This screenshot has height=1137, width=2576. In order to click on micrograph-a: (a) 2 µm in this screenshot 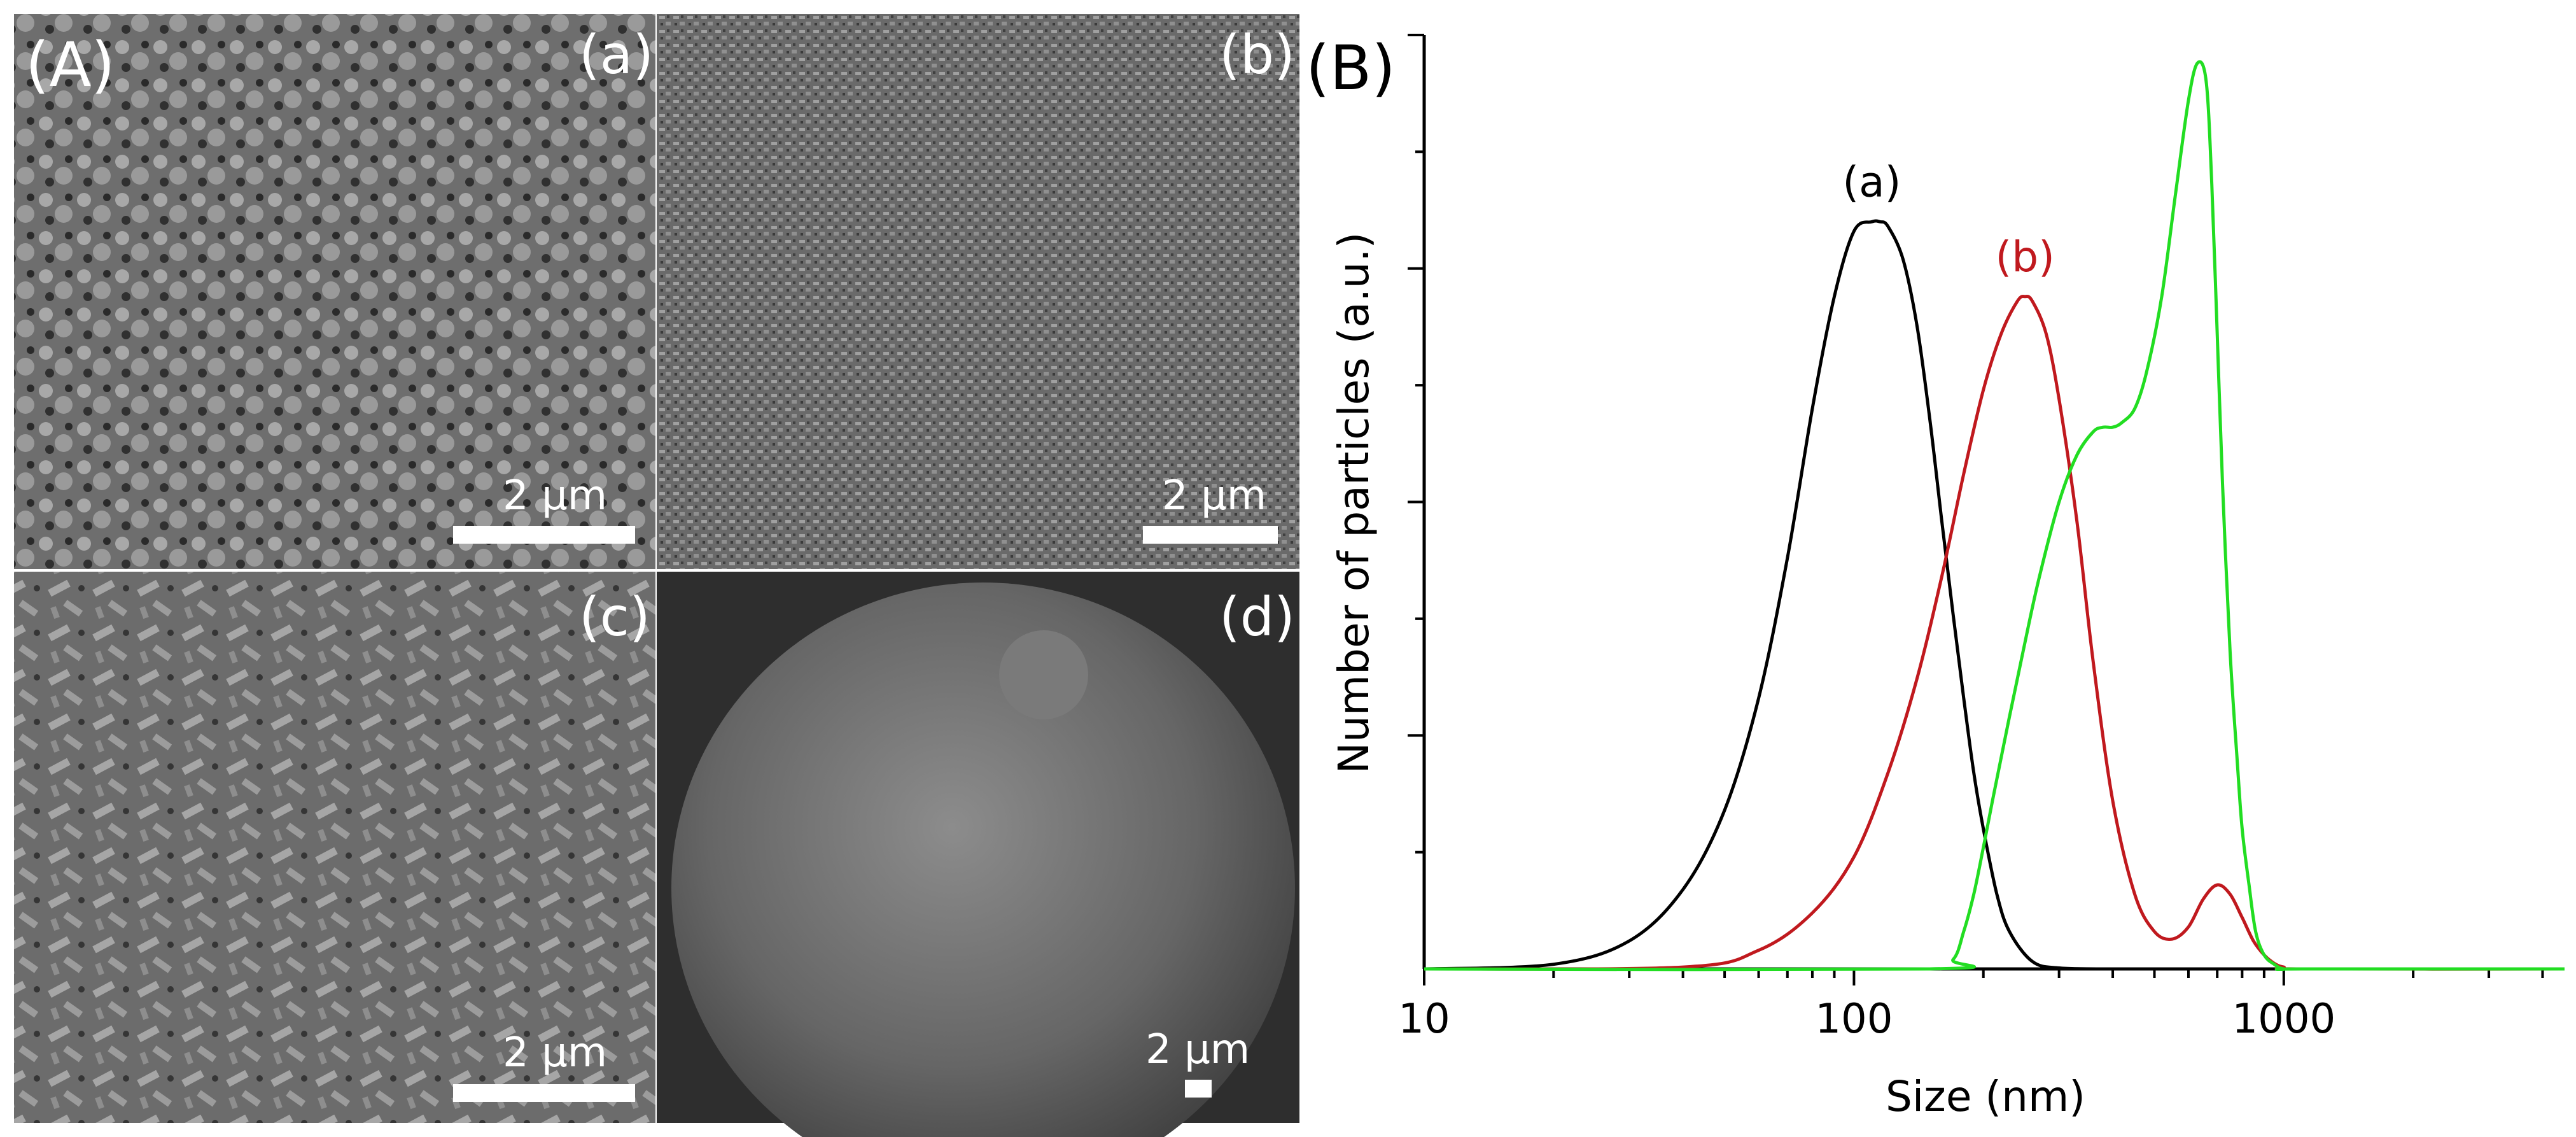, I will do `click(334, 291)`.